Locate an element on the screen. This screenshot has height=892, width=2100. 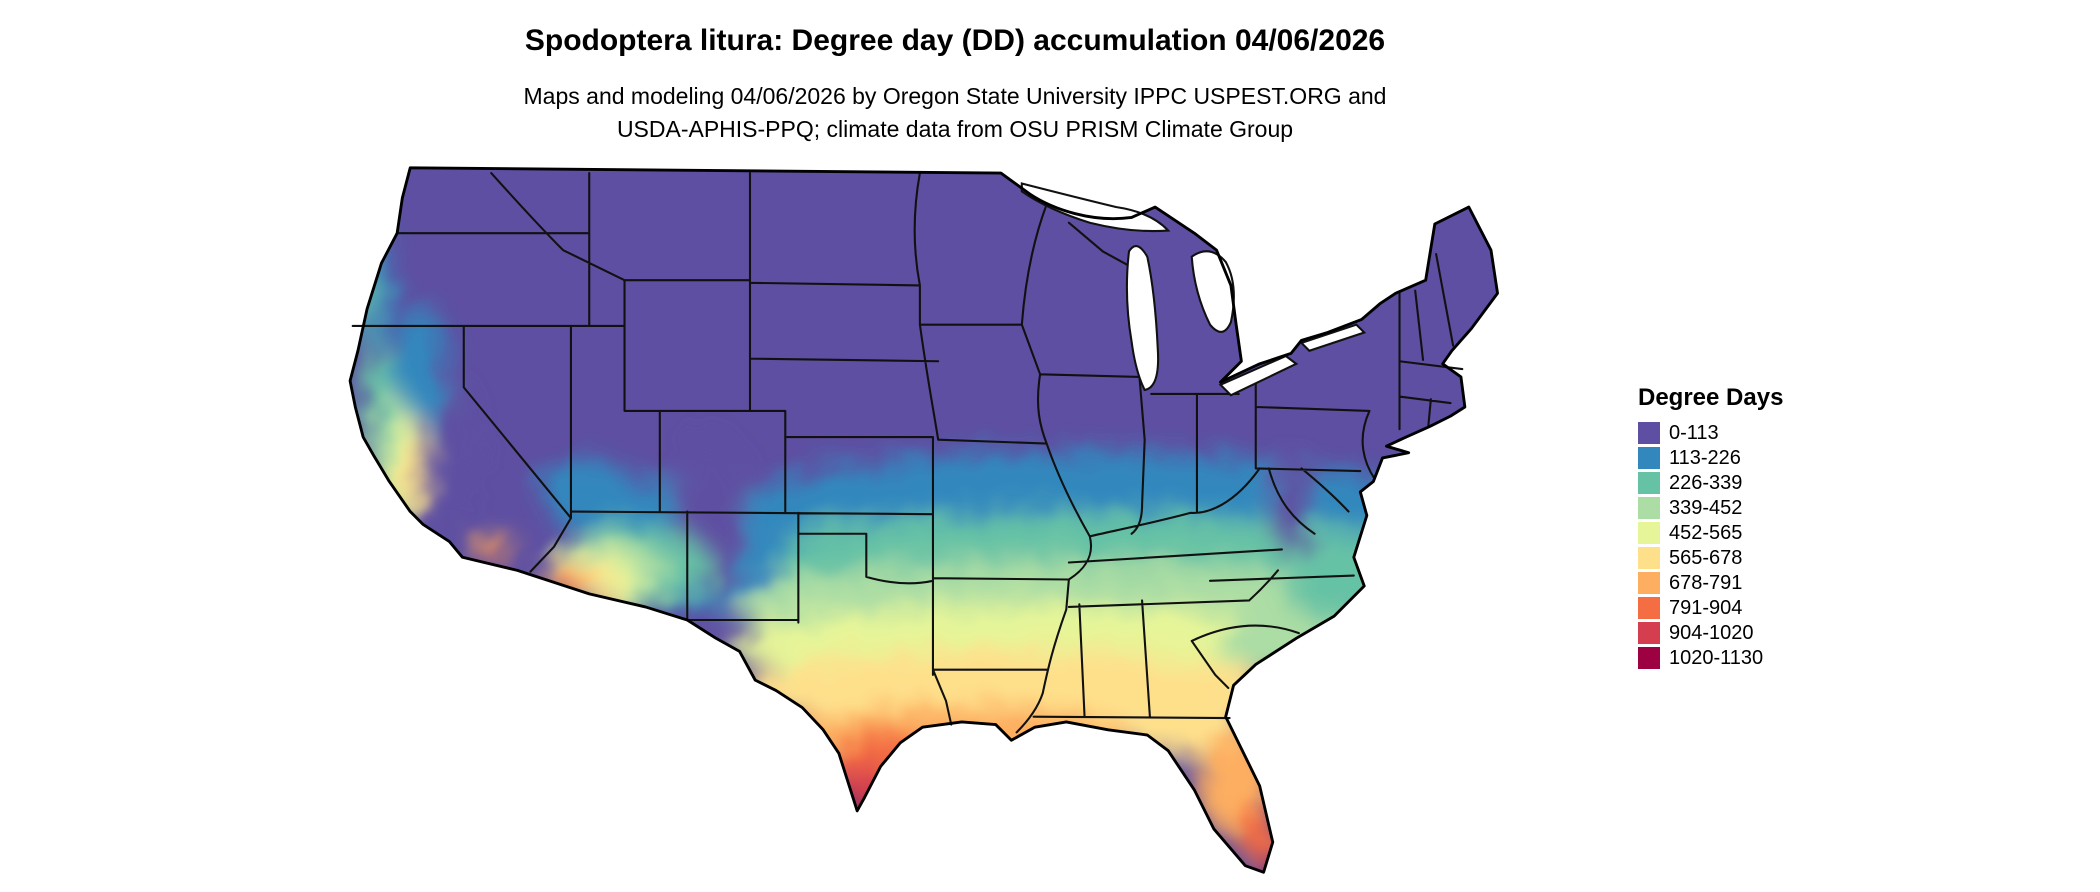
legend-item: 0-113 is located at coordinates (1710, 433).